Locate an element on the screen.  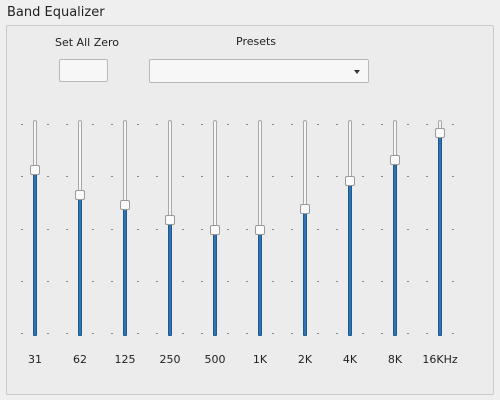
presets-dropdown is located at coordinates (259, 71).